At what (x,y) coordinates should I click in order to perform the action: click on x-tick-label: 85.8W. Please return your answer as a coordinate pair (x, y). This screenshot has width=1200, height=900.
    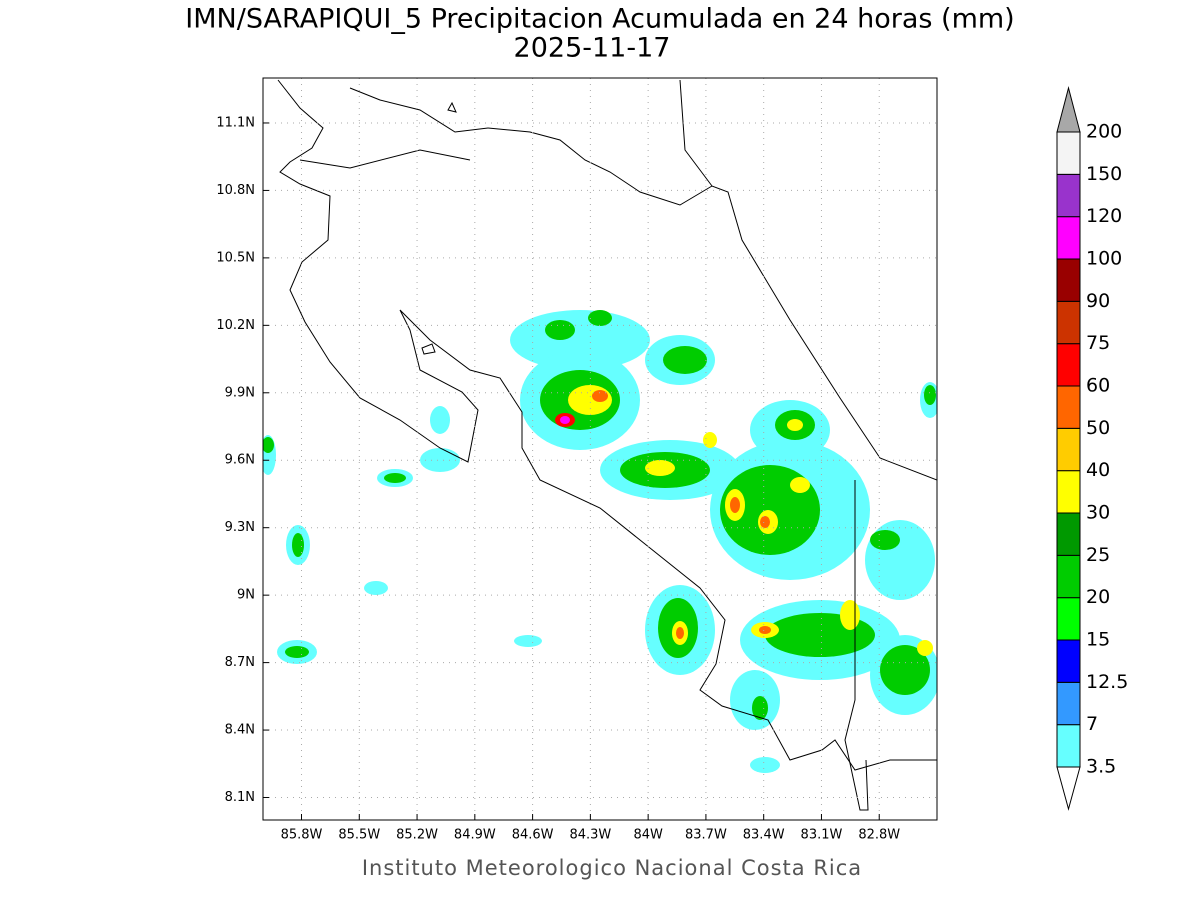
    Looking at the image, I should click on (302, 835).